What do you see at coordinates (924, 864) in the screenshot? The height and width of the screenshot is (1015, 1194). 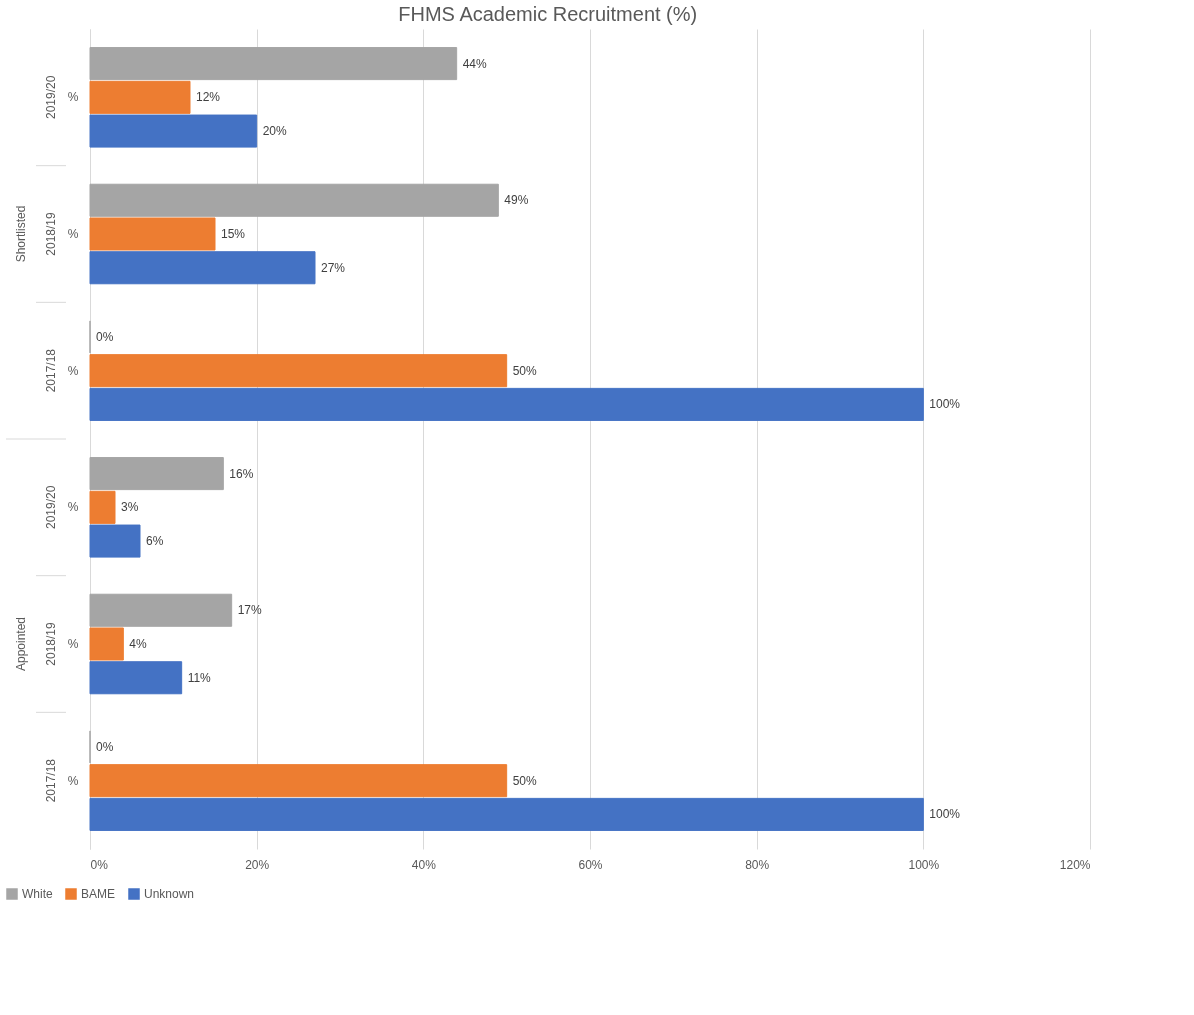 I see `x-tick-label: 100%` at bounding box center [924, 864].